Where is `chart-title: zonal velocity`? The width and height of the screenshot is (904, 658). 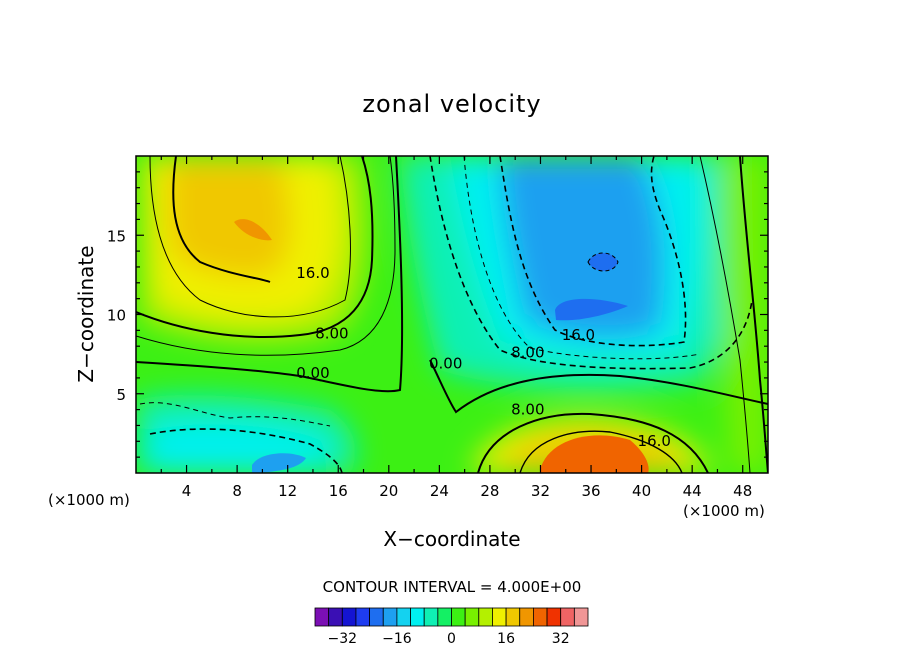
chart-title: zonal velocity is located at coordinates (451, 104).